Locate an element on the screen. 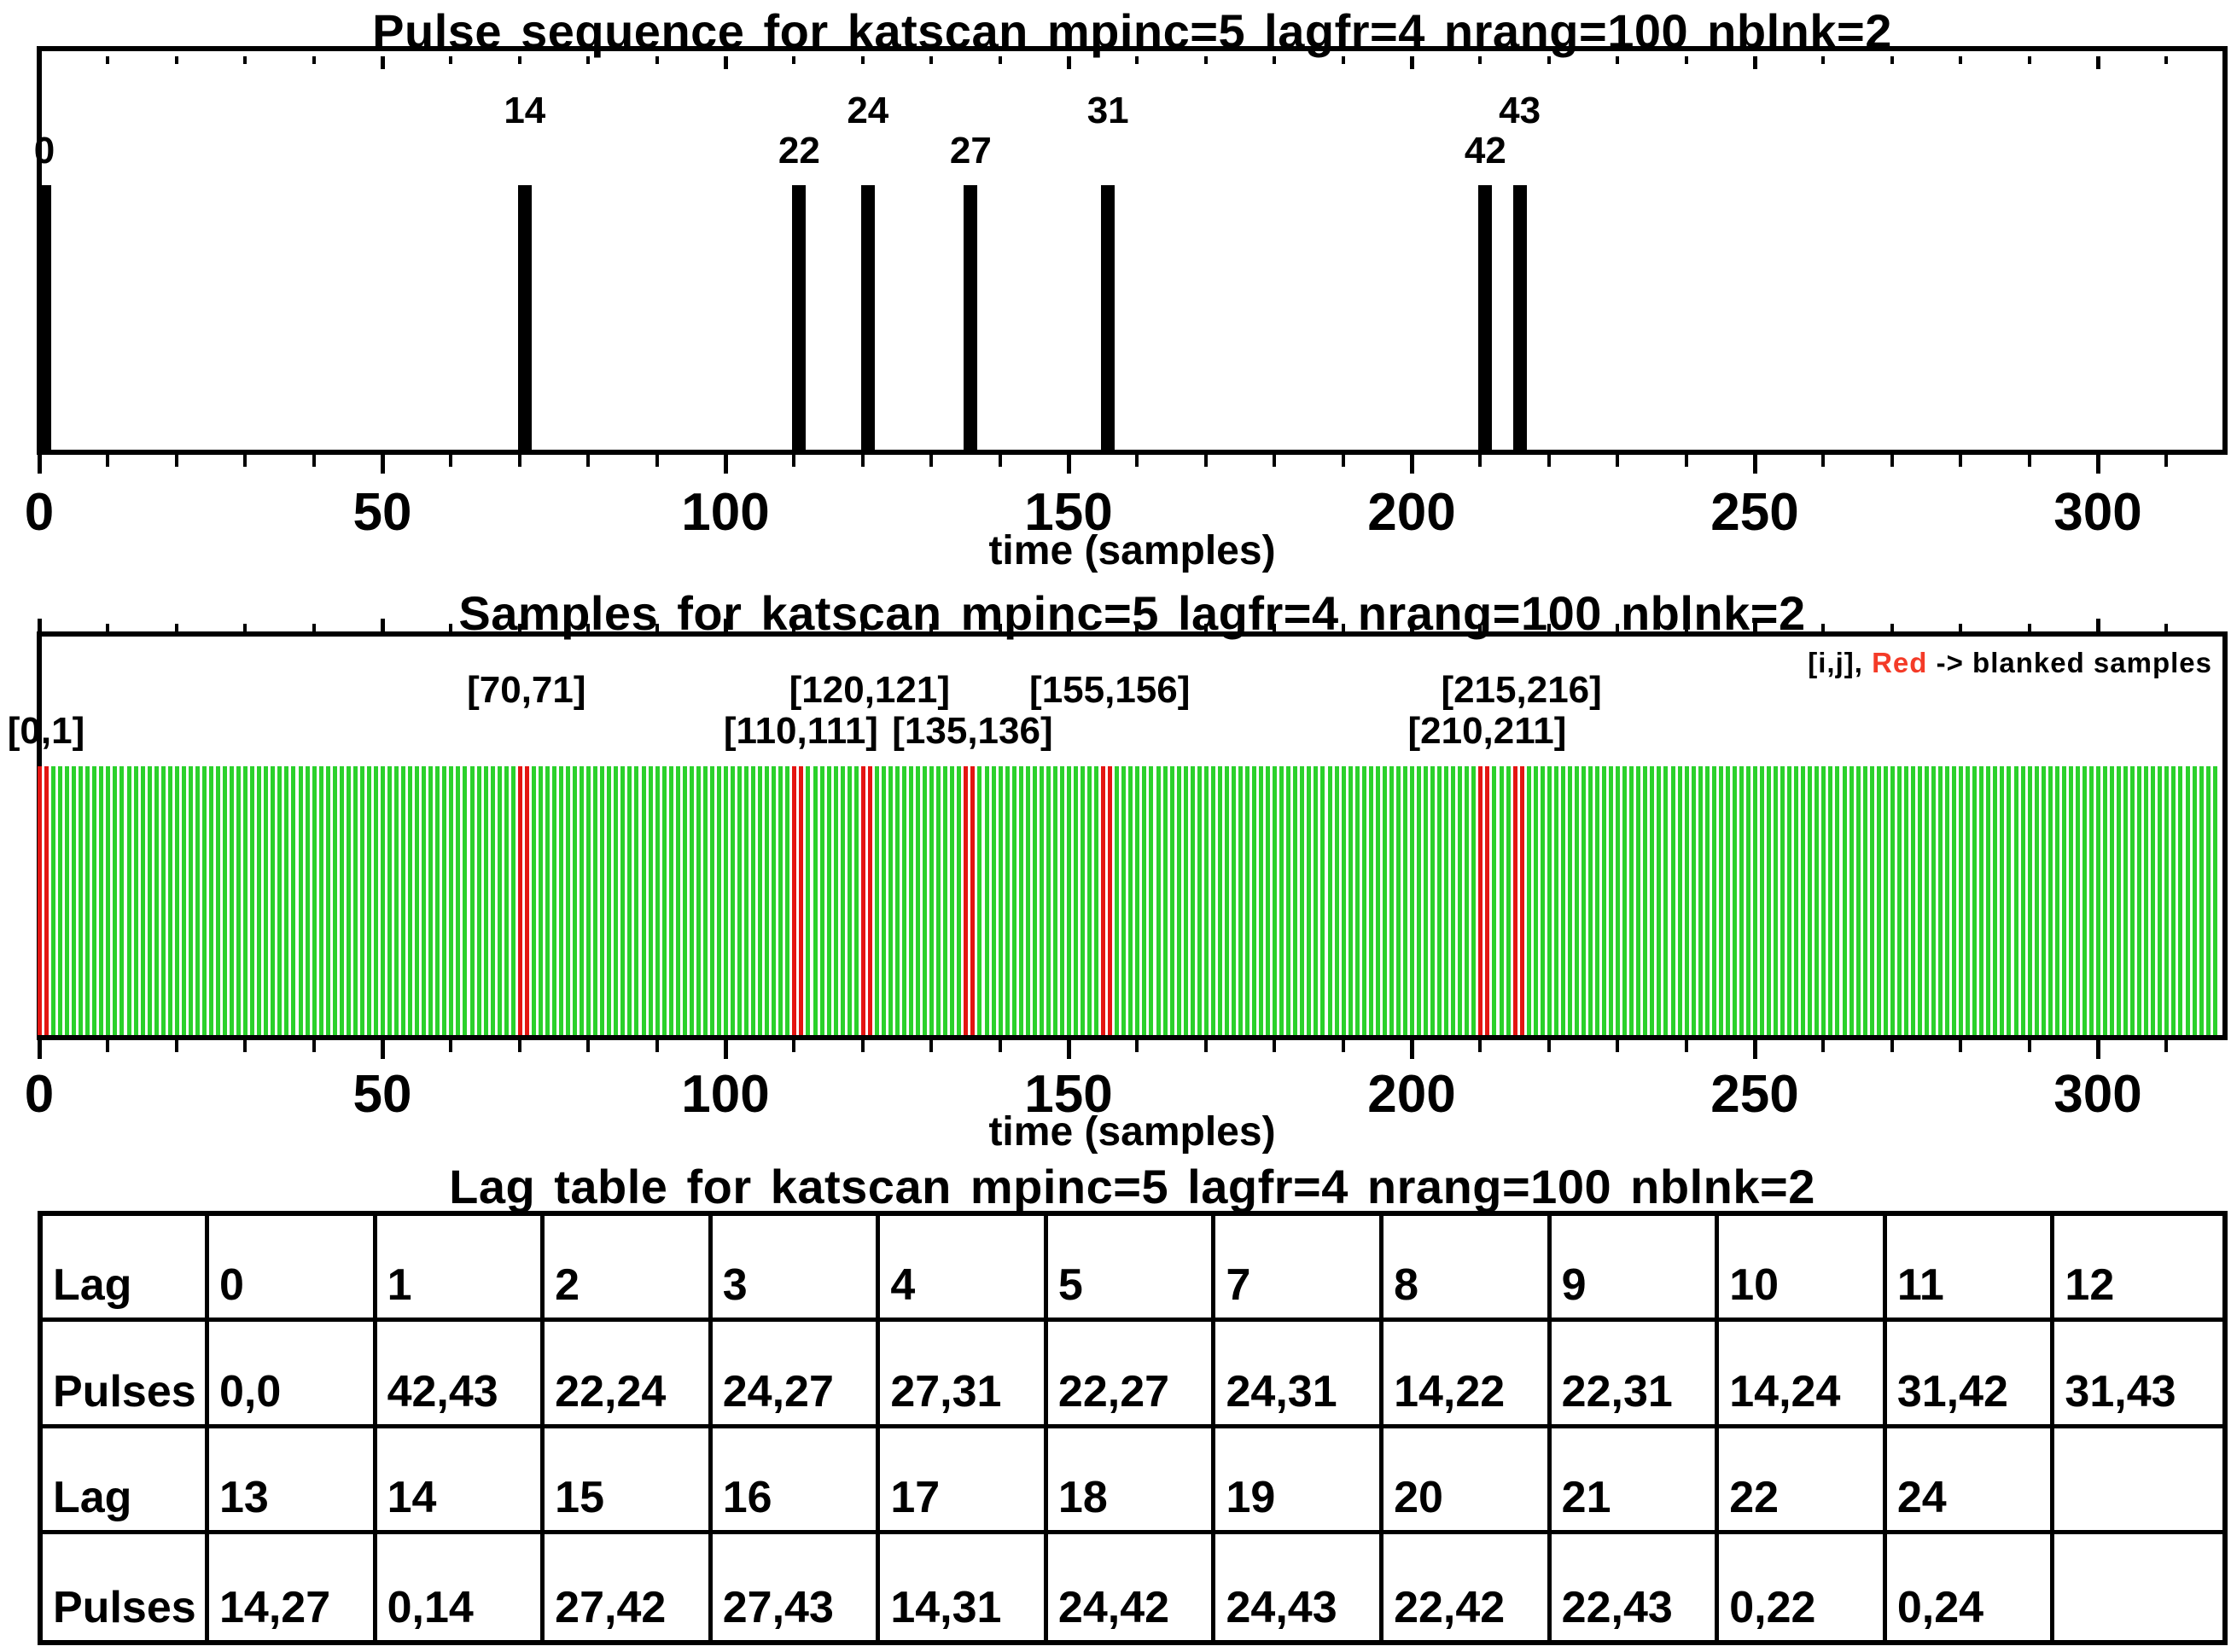 The width and height of the screenshot is (2231, 1652). pulse-number-label: 24 is located at coordinates (868, 110).